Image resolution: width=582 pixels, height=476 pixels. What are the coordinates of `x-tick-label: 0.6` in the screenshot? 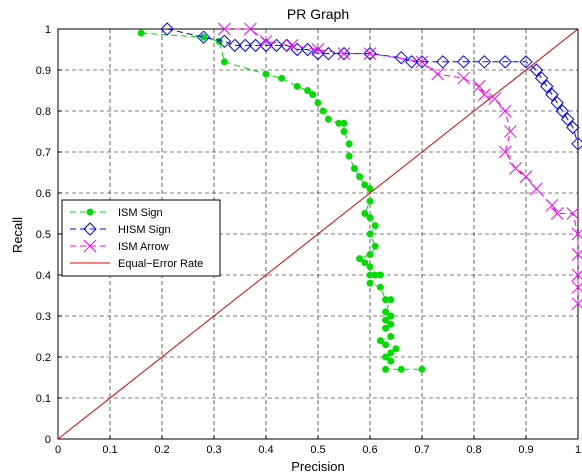 It's located at (369, 450).